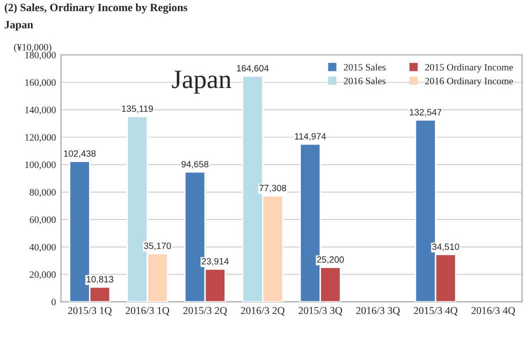 This screenshot has width=530, height=343. Describe the element at coordinates (494, 311) in the screenshot. I see `x-tick-label: 2016/3 4Q` at that location.